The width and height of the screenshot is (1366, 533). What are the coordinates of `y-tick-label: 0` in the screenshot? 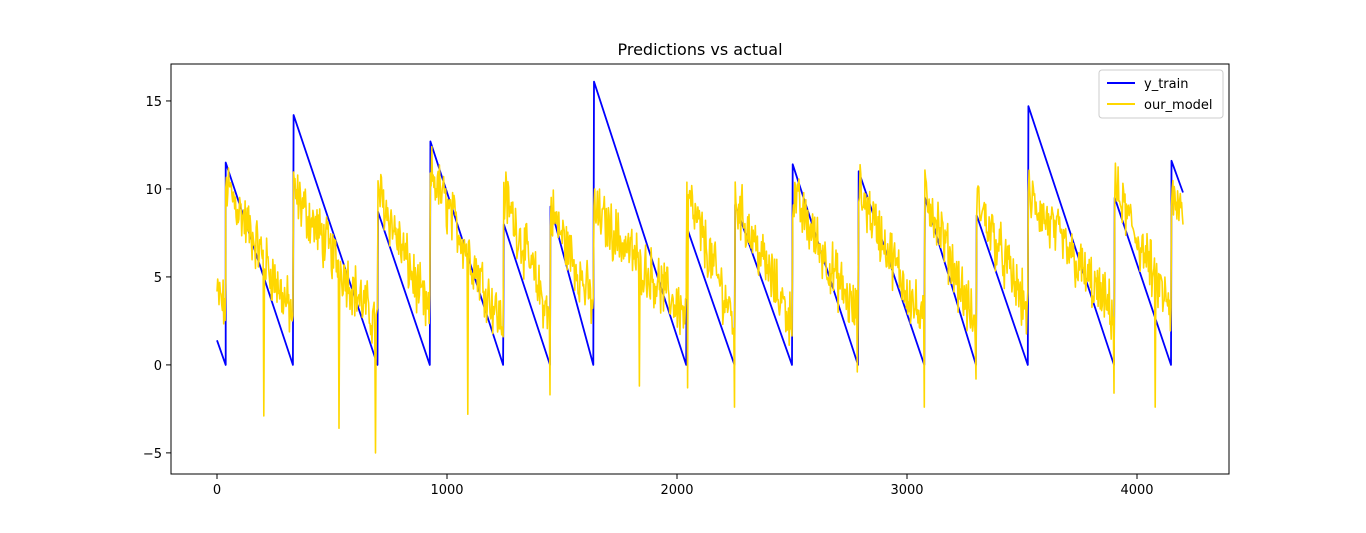 It's located at (158, 366).